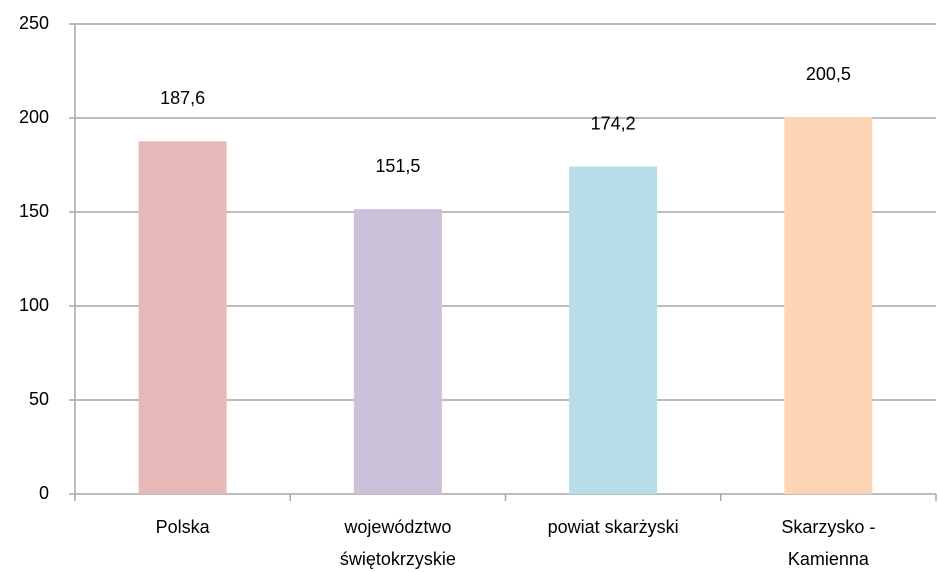 This screenshot has height=572, width=938. Describe the element at coordinates (39, 399) in the screenshot. I see `y-tick-label: 50` at that location.